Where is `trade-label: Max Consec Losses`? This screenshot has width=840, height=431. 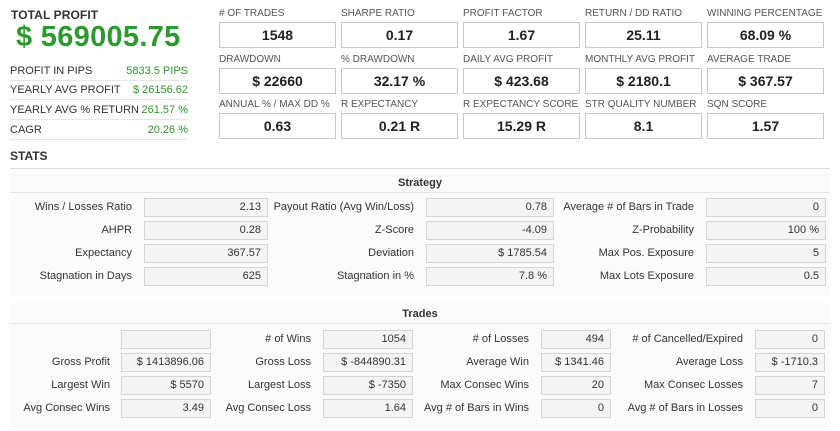
trade-label: Max Consec Losses is located at coordinates (693, 385).